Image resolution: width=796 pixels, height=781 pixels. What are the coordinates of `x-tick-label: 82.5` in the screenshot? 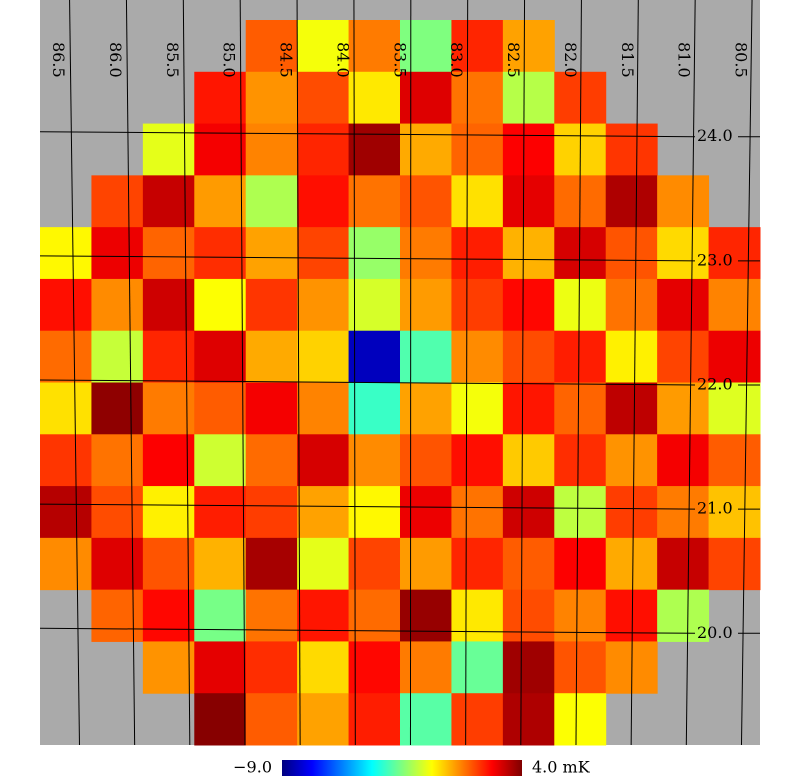 It's located at (513, 60).